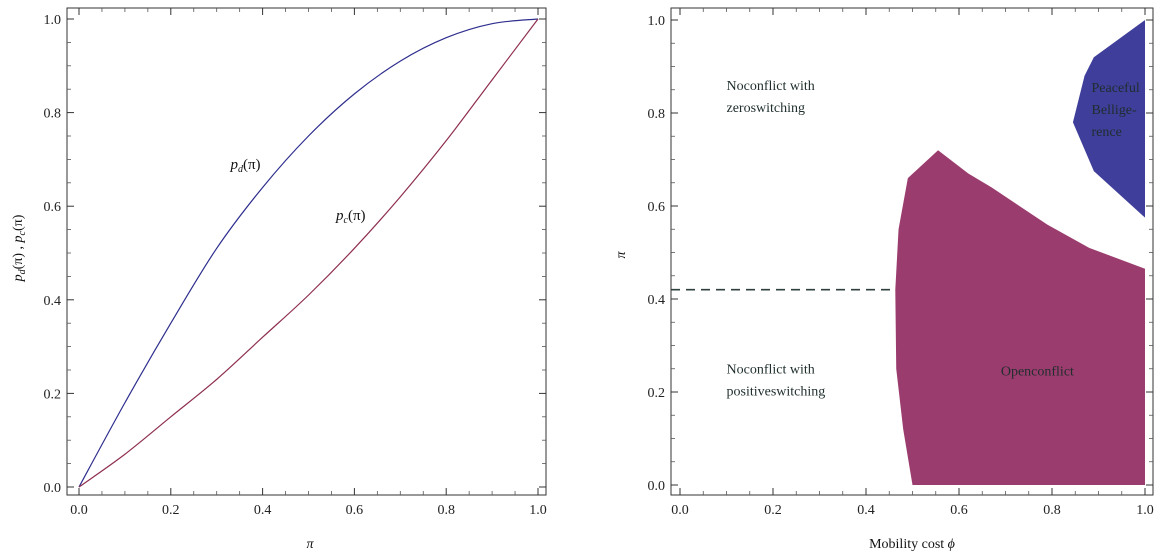 This screenshot has width=1157, height=552. I want to click on region-annotation-line: Peaceful, so click(1116, 88).